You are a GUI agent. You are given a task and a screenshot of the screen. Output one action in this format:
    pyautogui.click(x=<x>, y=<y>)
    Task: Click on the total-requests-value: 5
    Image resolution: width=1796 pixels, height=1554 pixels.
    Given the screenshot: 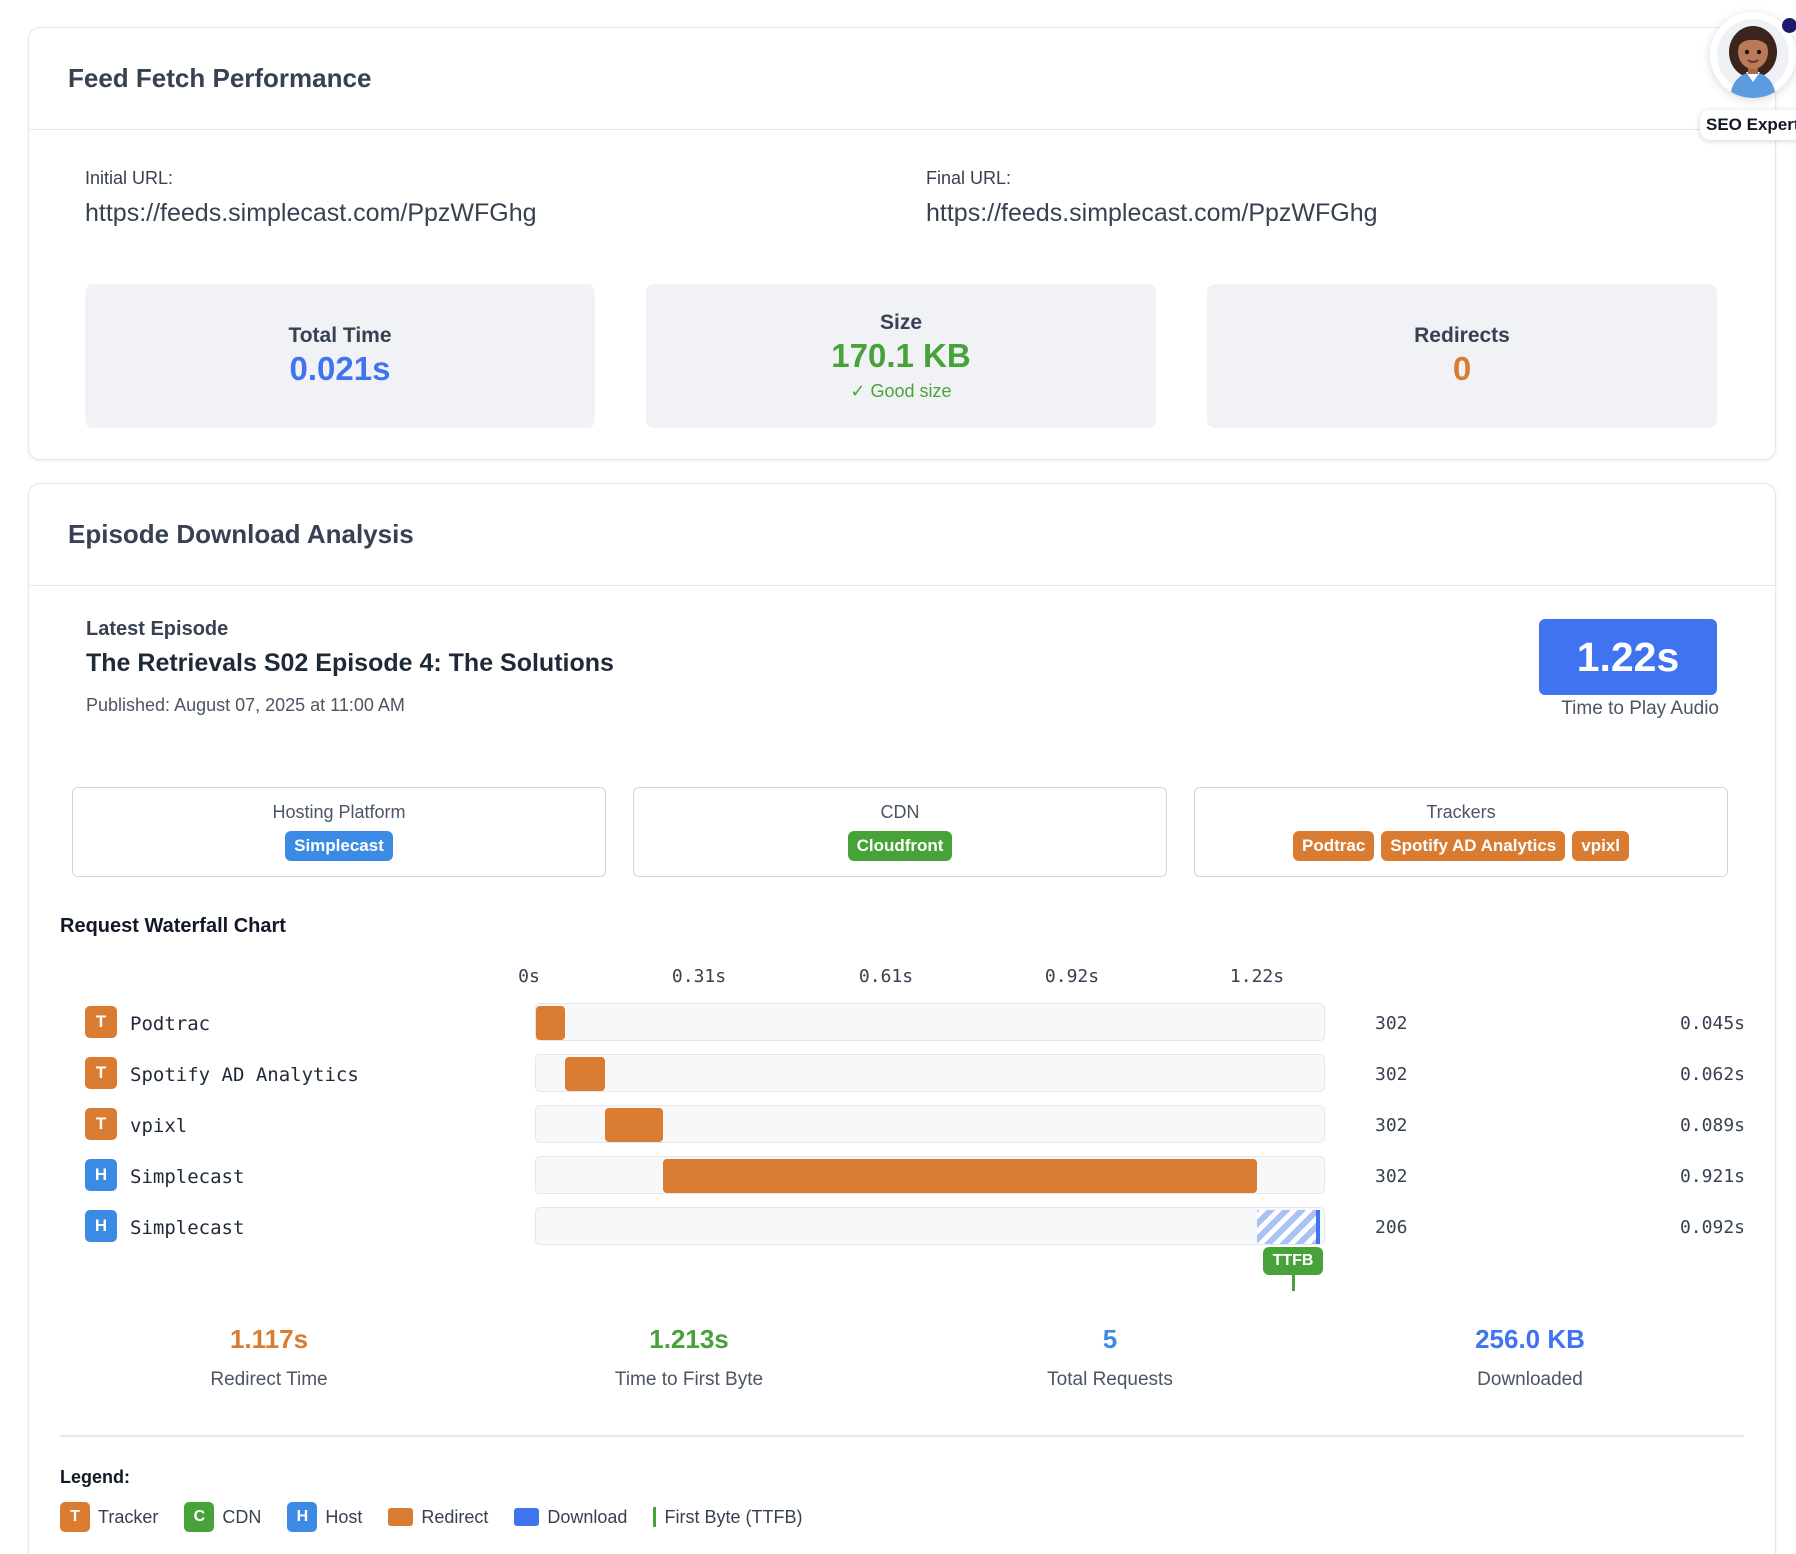 What is the action you would take?
    pyautogui.click(x=1110, y=1339)
    